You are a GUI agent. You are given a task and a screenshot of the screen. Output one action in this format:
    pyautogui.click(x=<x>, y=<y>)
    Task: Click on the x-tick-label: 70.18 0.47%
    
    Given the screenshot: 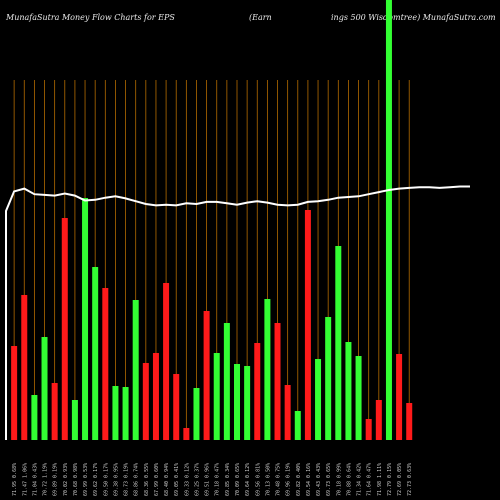 What is the action you would take?
    pyautogui.click(x=218, y=479)
    